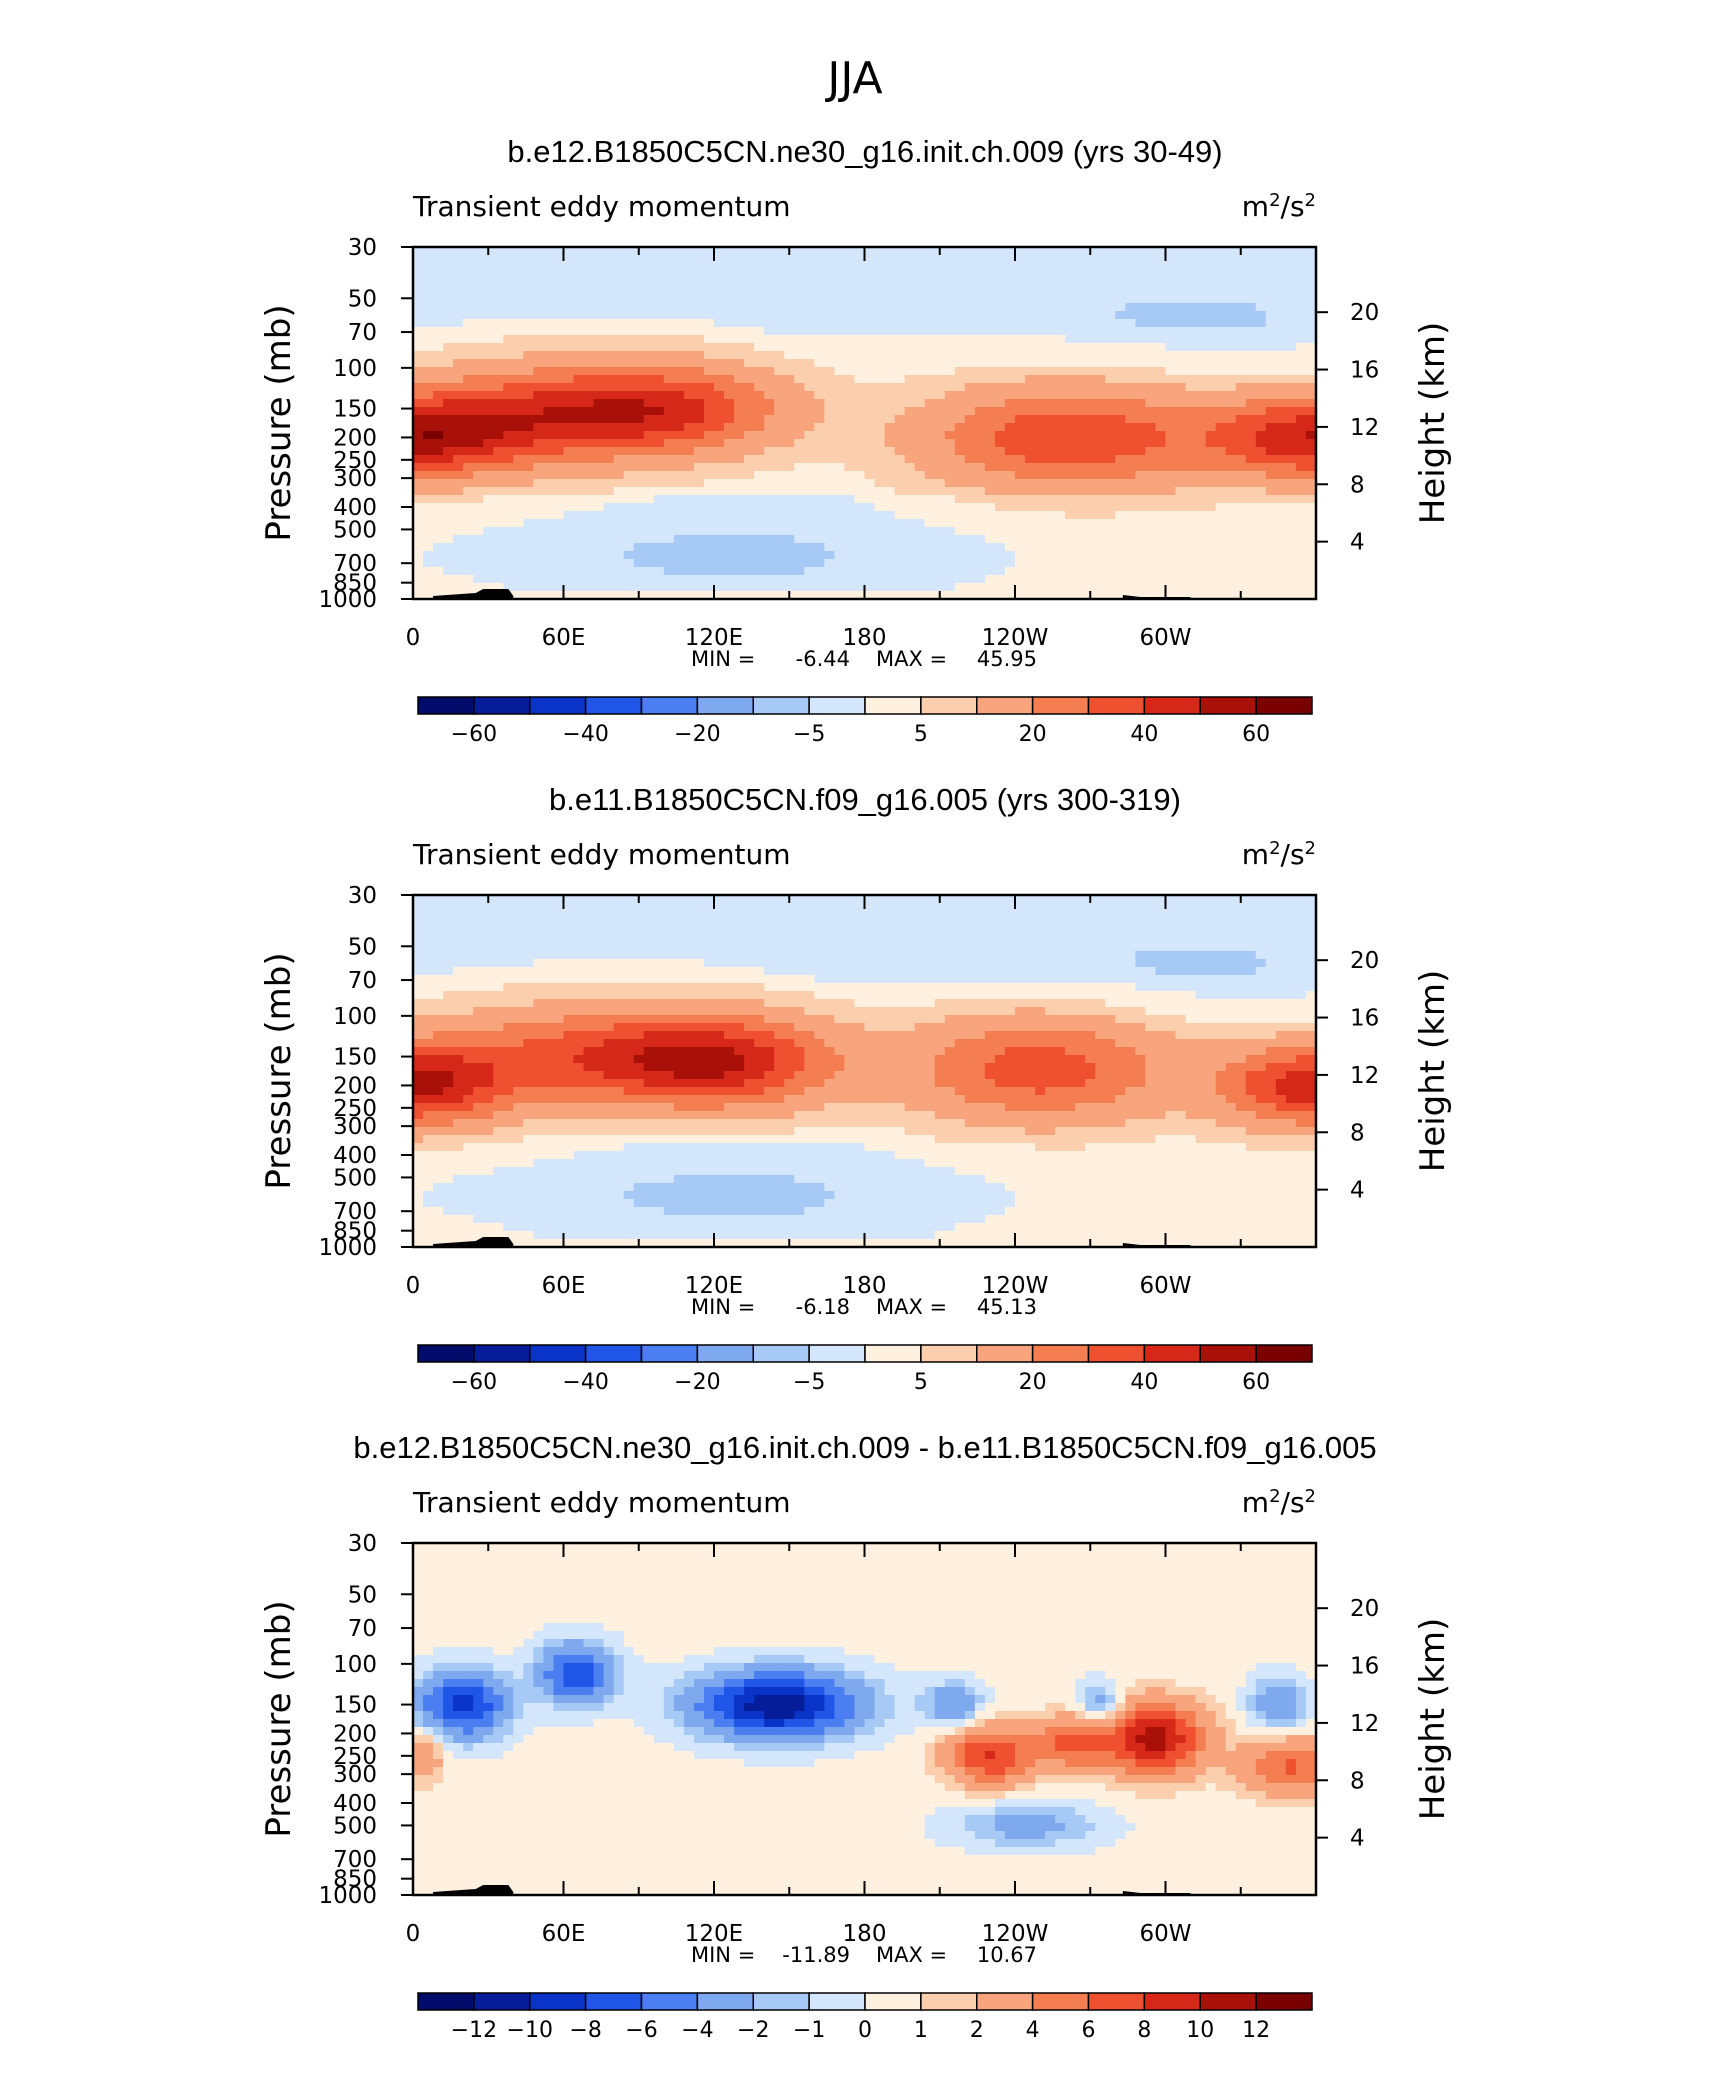 This screenshot has width=1710, height=2074. I want to click on colorbar-label: −5, so click(809, 734).